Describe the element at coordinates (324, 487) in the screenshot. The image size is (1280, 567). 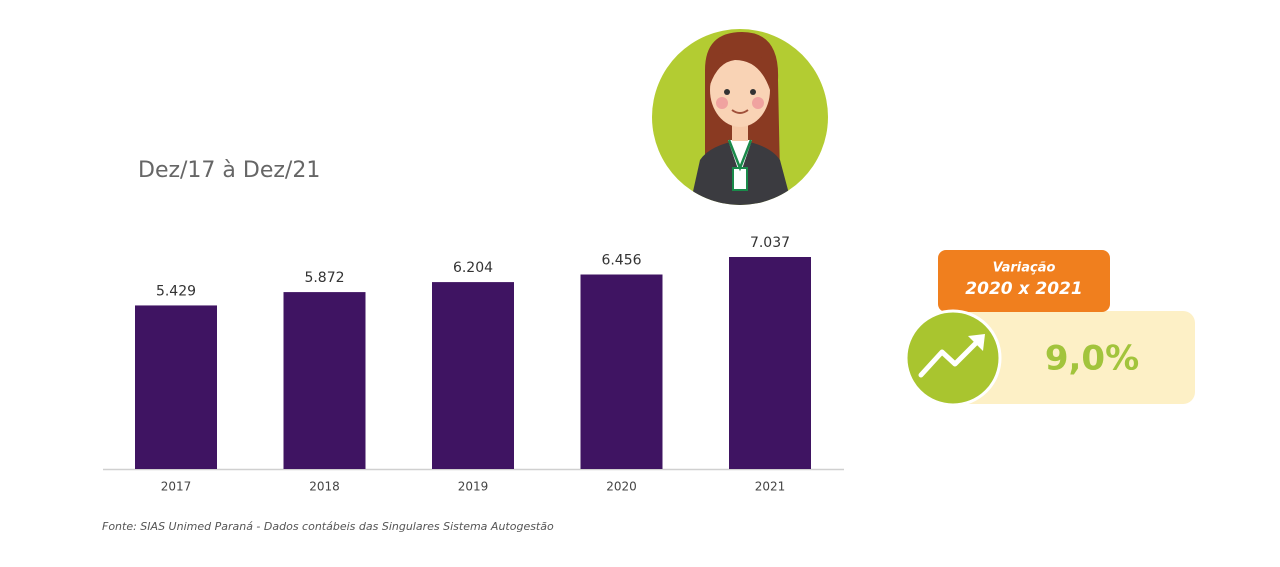
I see `x-tick-label: 2018` at that location.